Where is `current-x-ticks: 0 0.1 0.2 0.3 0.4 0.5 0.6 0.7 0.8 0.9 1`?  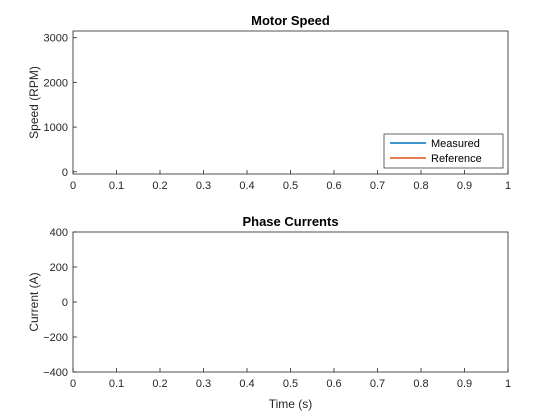
current-x-ticks: 0 0.1 0.2 0.3 0.4 0.5 0.6 0.7 0.8 0.9 1 is located at coordinates (290, 379).